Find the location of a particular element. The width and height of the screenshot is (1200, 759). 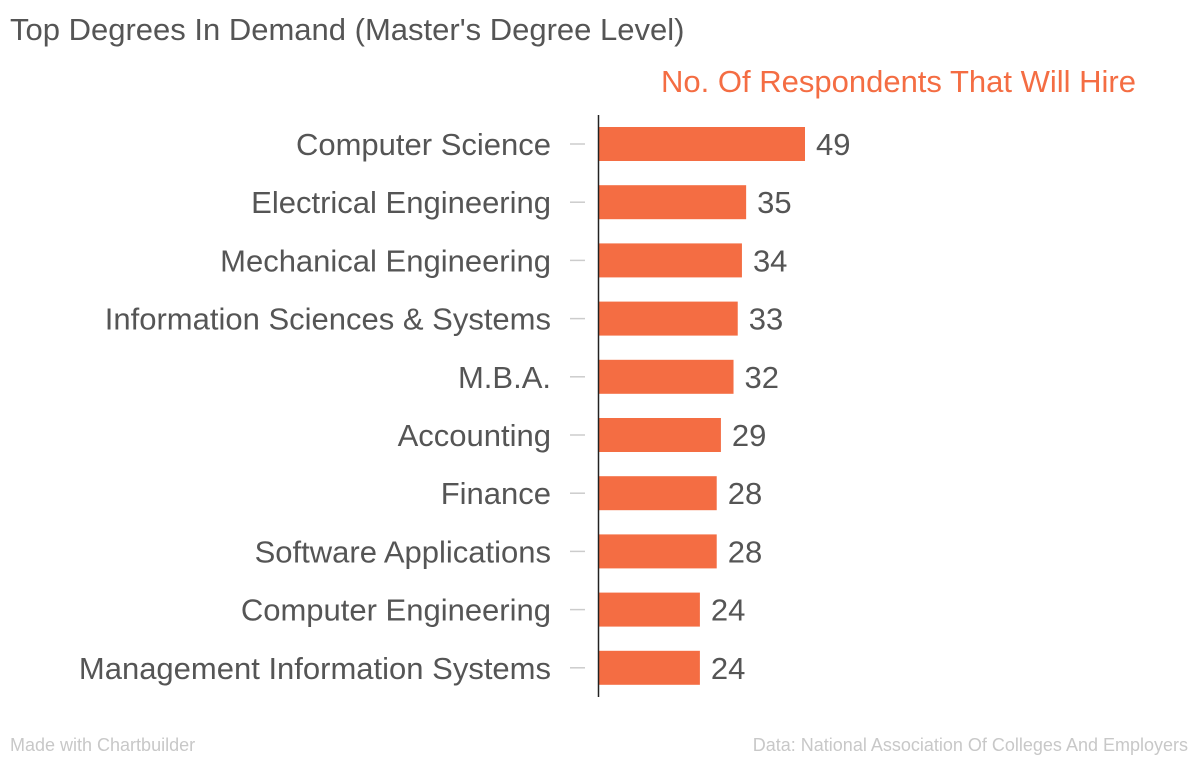

category-label: Mechanical Engineering is located at coordinates (385, 260).